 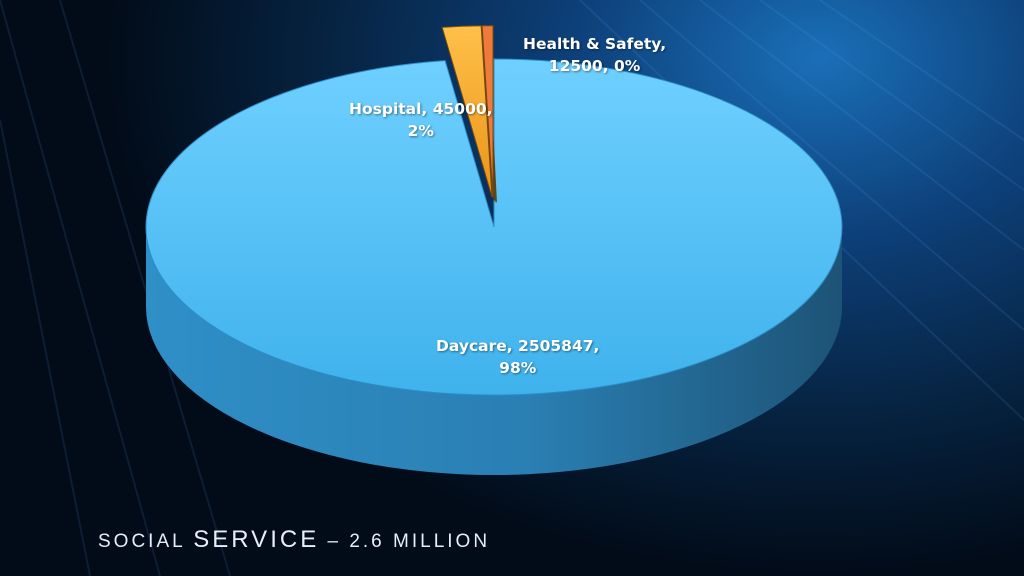 What do you see at coordinates (421, 120) in the screenshot?
I see `slice-label-hospital: Hospital, 45000, 2%` at bounding box center [421, 120].